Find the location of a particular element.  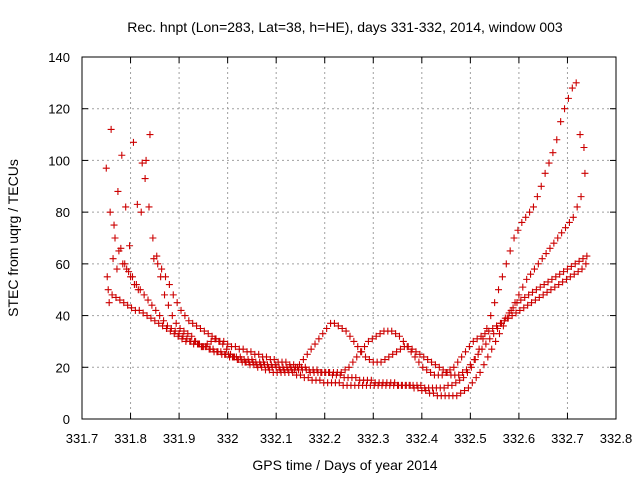

x-tick-label: 332 is located at coordinates (228, 438).